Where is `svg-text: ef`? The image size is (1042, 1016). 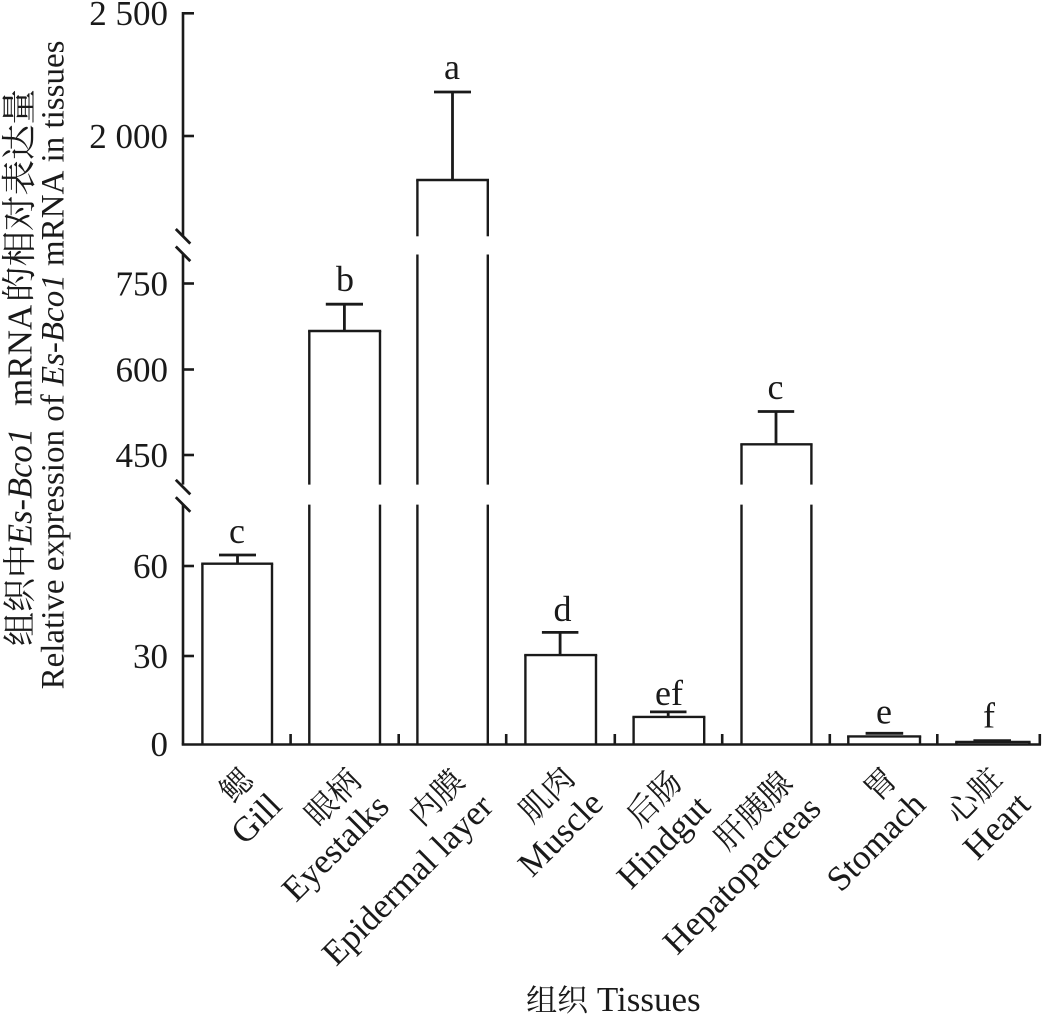
svg-text: ef is located at coordinates (669, 693).